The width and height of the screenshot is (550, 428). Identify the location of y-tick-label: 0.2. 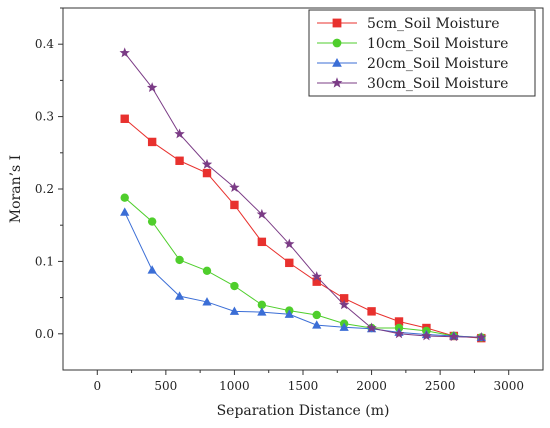
(44, 189).